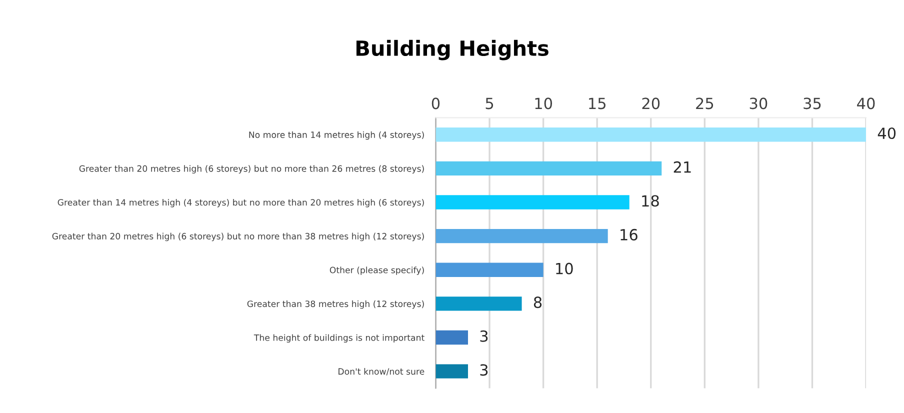  I want to click on data-label: 18, so click(650, 201).